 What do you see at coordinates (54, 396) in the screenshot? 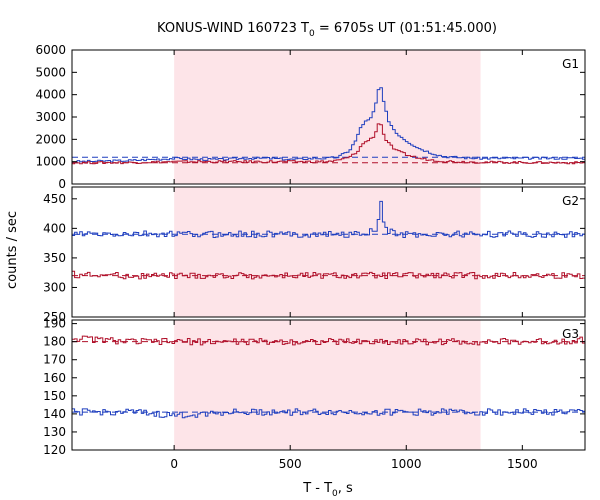
I see `y-tick-label: 150` at bounding box center [54, 396].